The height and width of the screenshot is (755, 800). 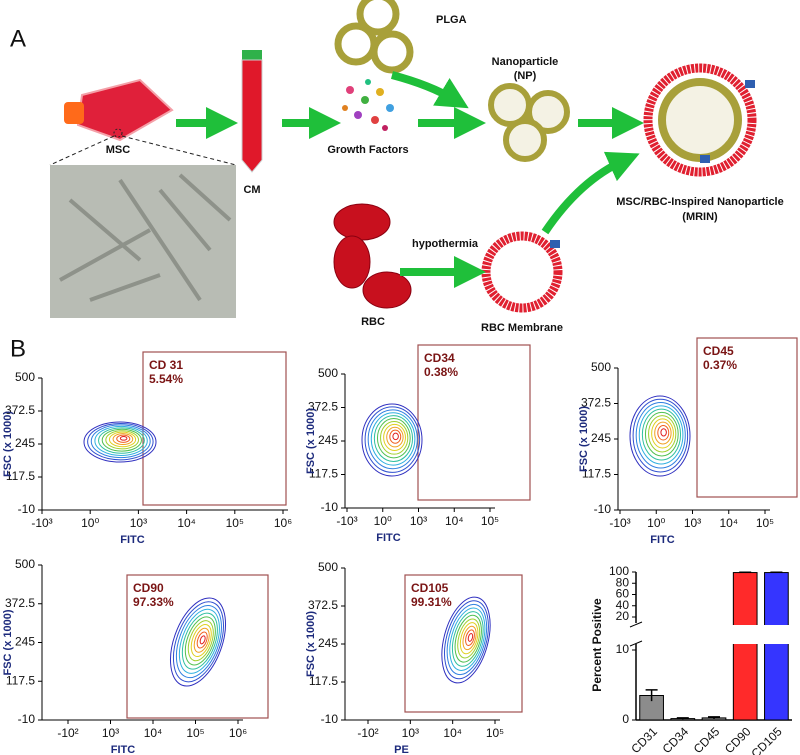 What do you see at coordinates (25, 443) in the screenshot?
I see `y-tick-label: 245` at bounding box center [25, 443].